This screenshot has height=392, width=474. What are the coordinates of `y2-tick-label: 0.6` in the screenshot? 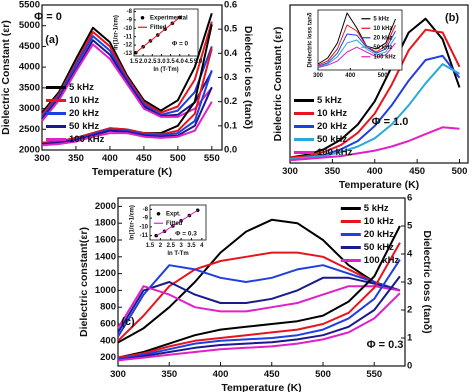 It's located at (230, 5).